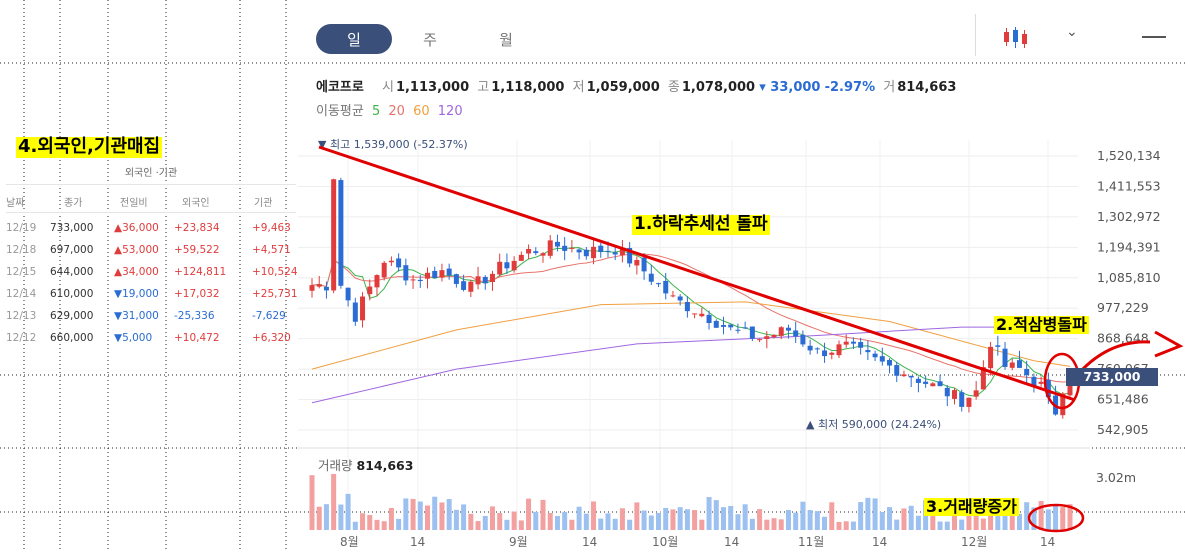 This screenshot has width=1185, height=552. Describe the element at coordinates (72, 272) in the screenshot. I see `row-close: 644,000` at that location.